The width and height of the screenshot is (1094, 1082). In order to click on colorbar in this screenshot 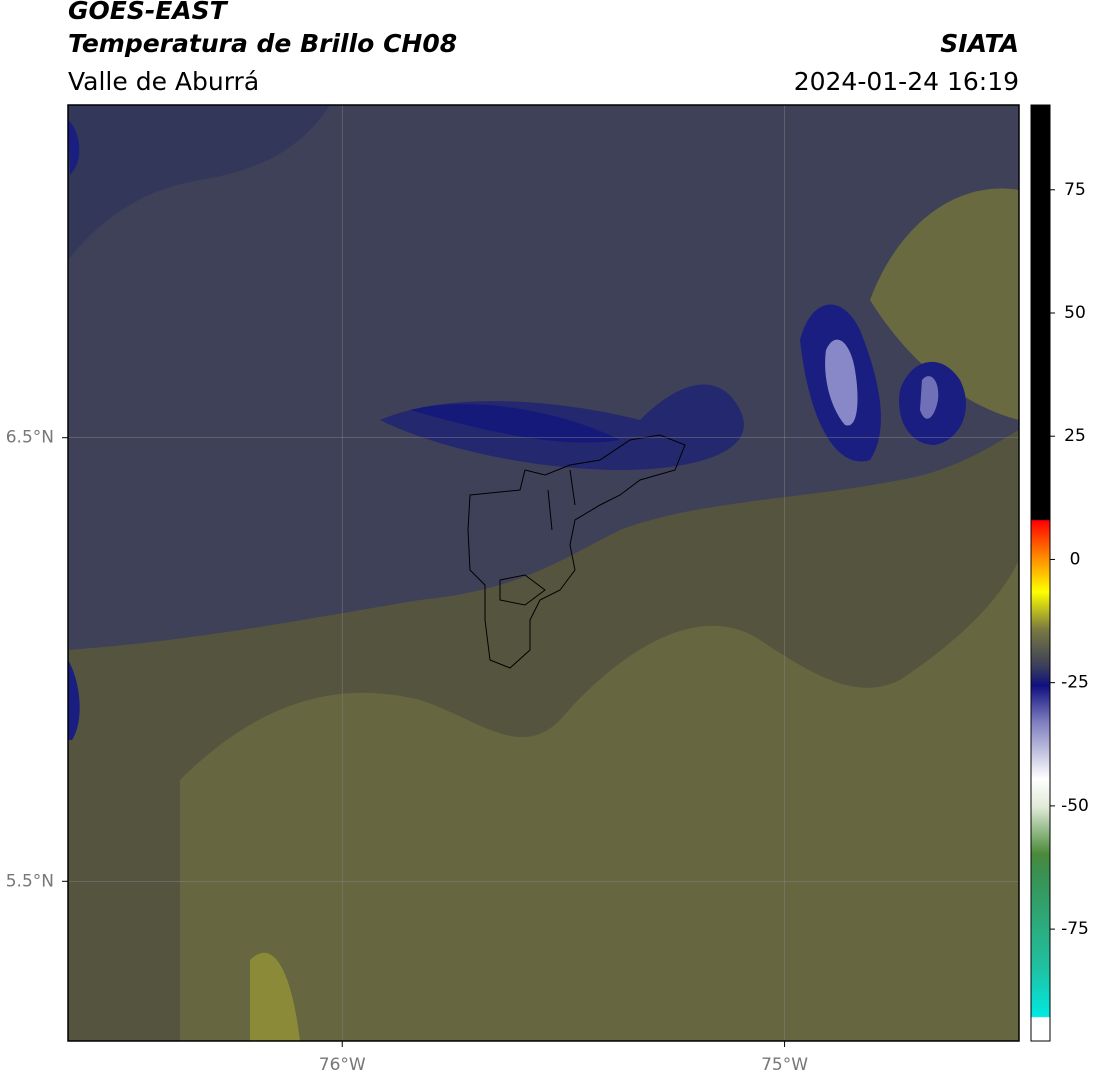, I will do `click(1040, 573)`.